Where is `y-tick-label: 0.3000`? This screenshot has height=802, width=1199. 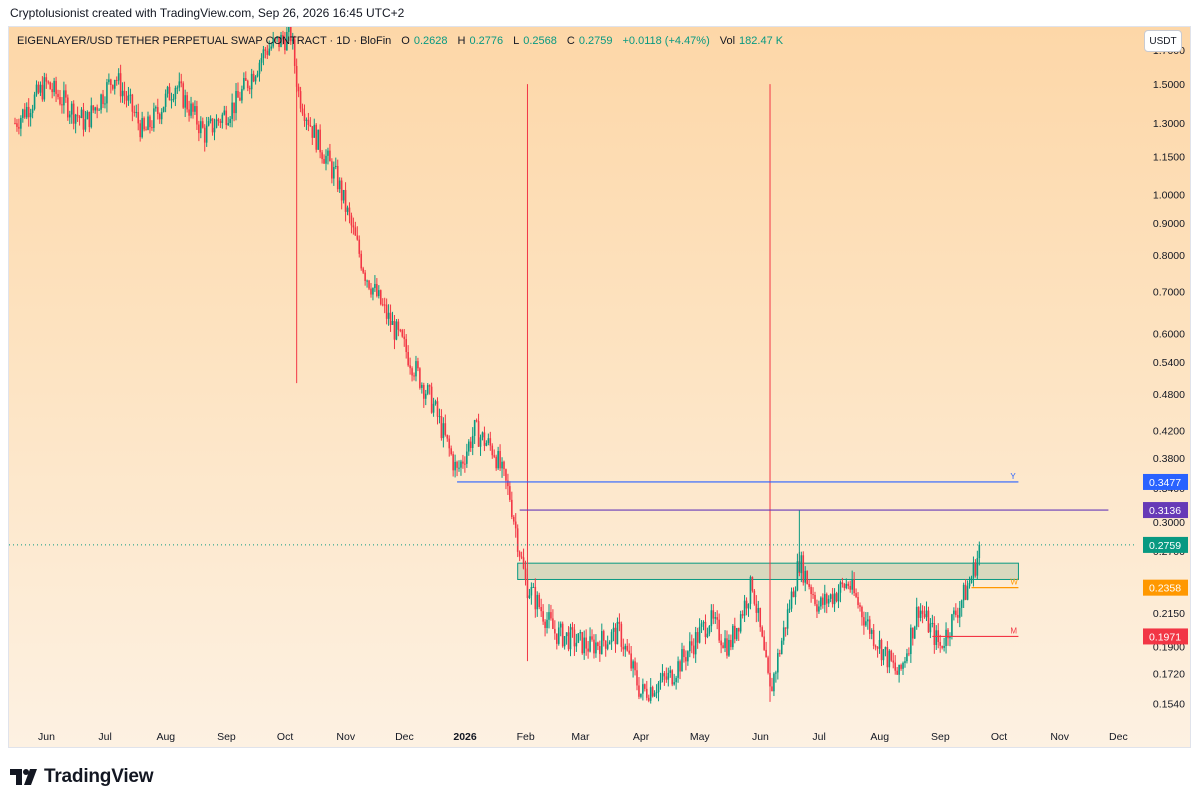 y-tick-label: 0.3000 is located at coordinates (1169, 523).